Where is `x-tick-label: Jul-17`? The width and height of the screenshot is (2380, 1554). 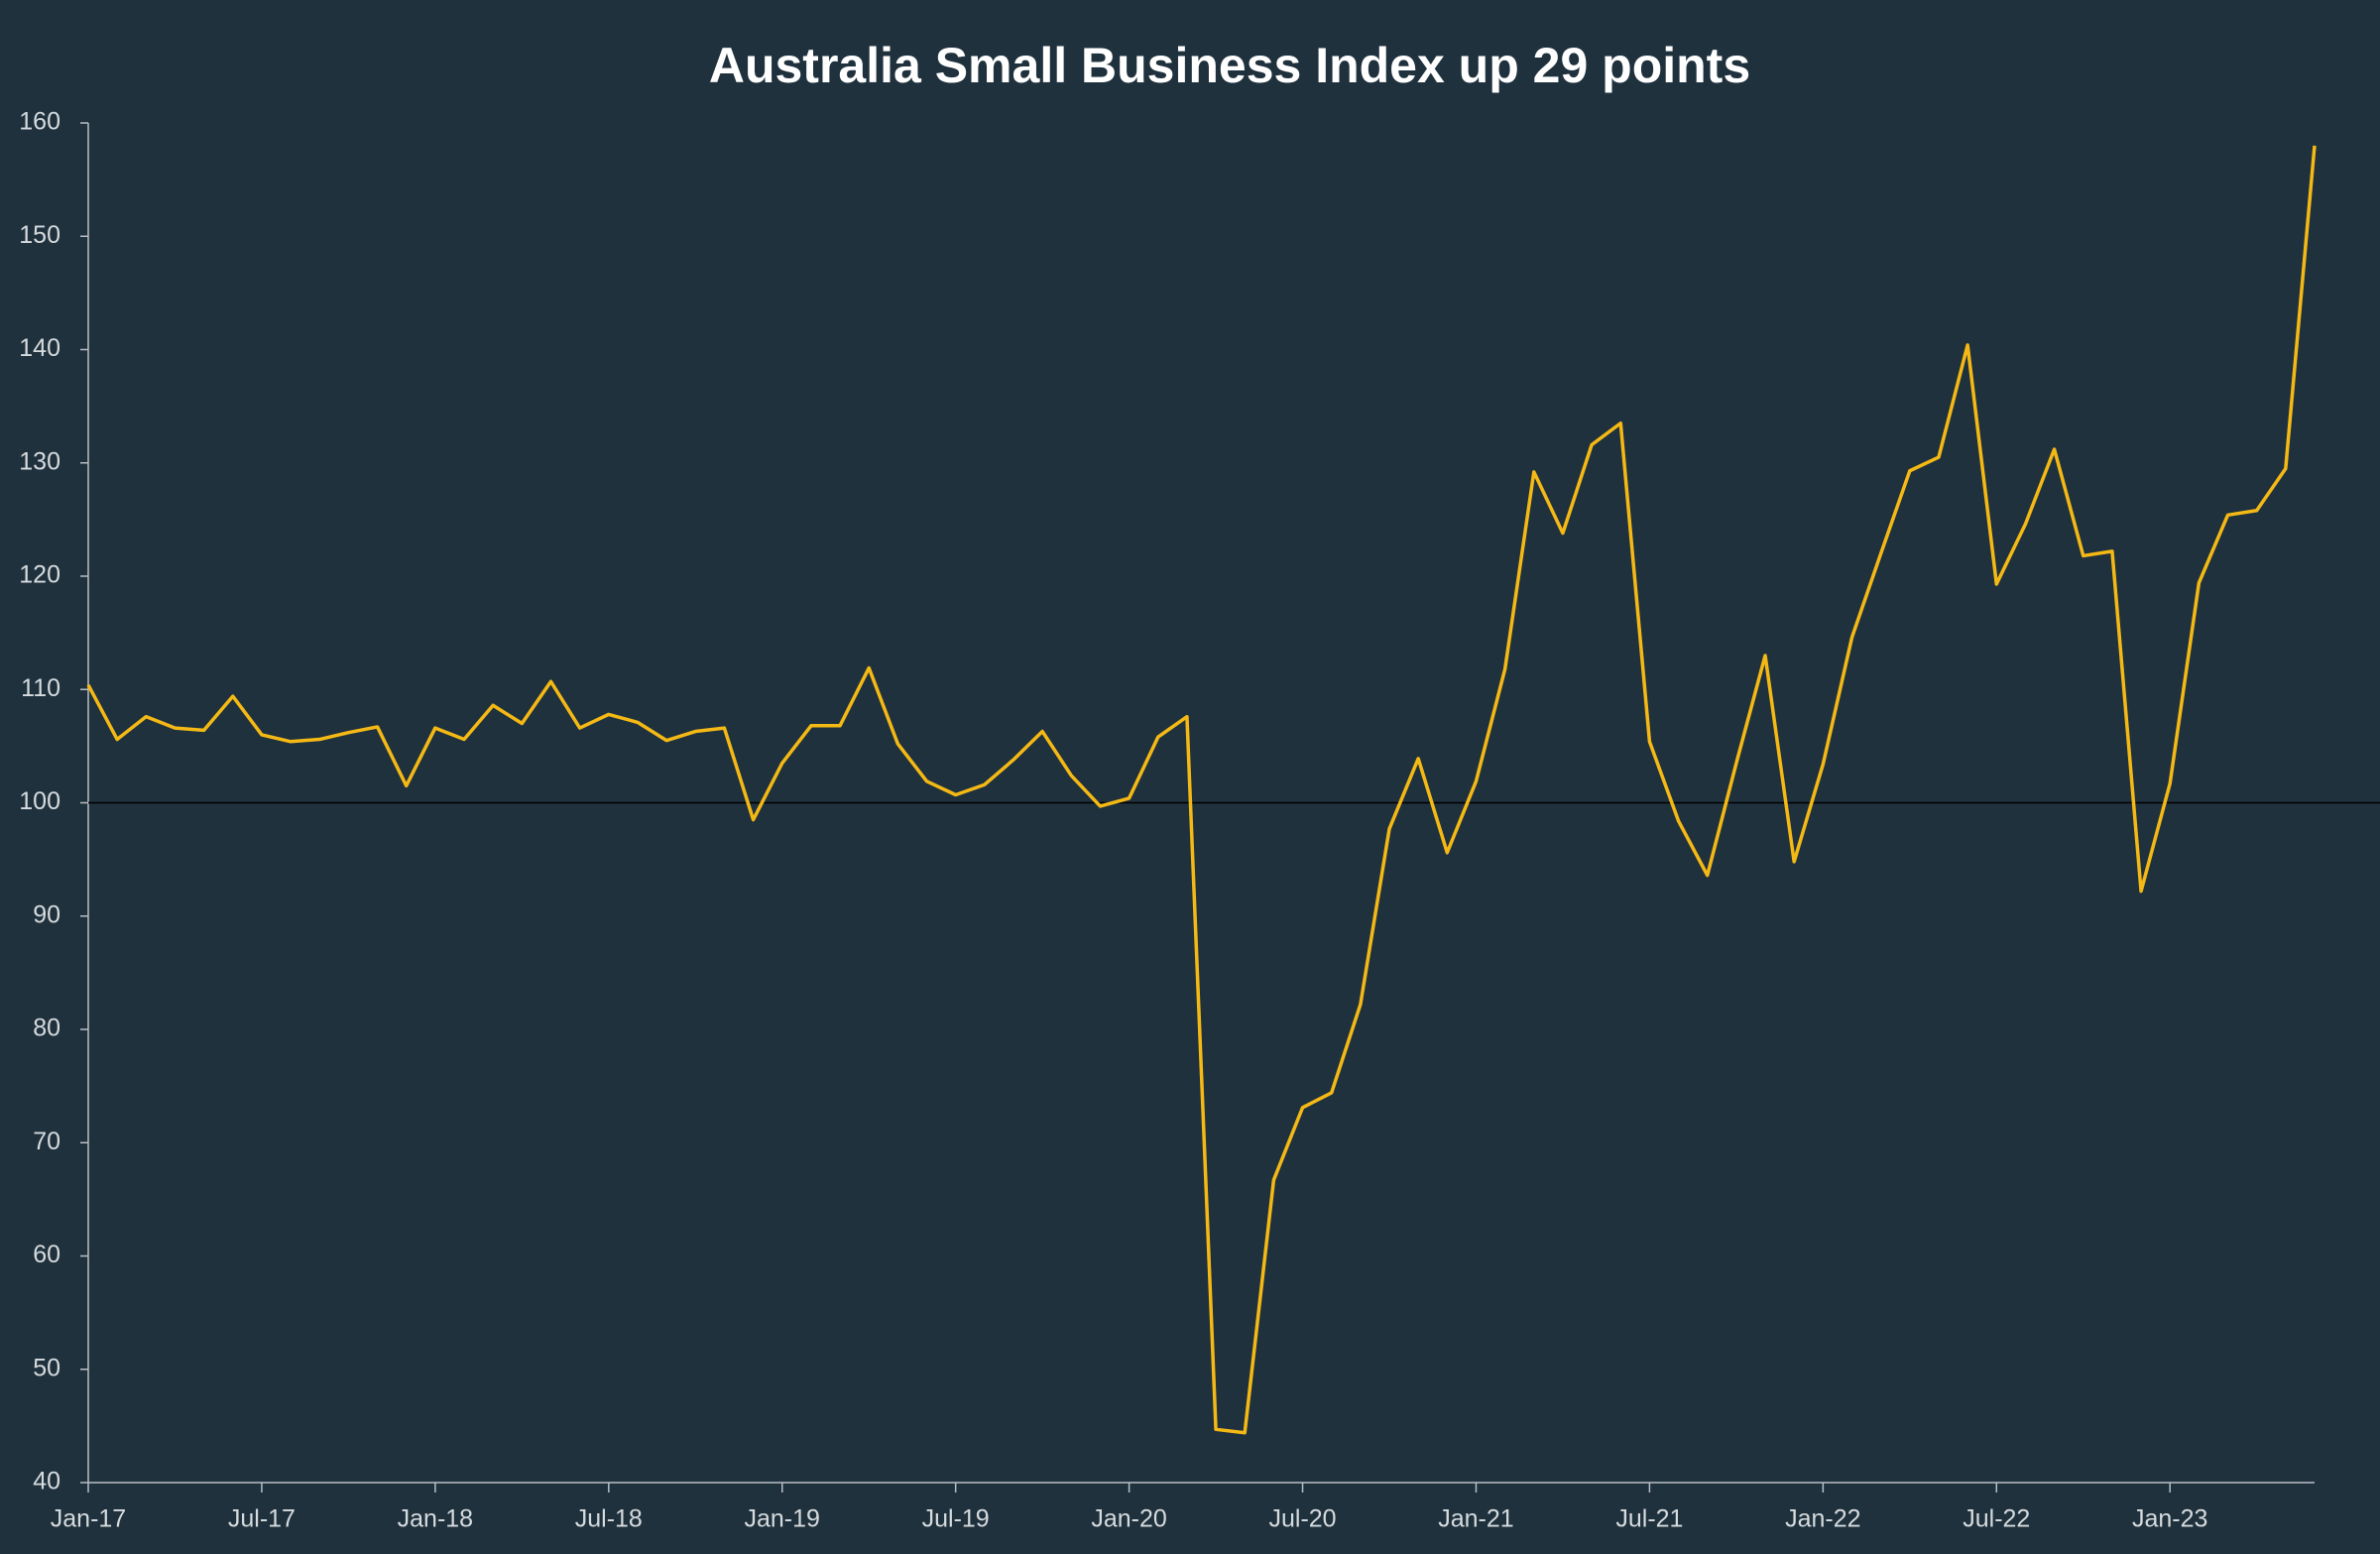
x-tick-label: Jul-17 is located at coordinates (262, 1519).